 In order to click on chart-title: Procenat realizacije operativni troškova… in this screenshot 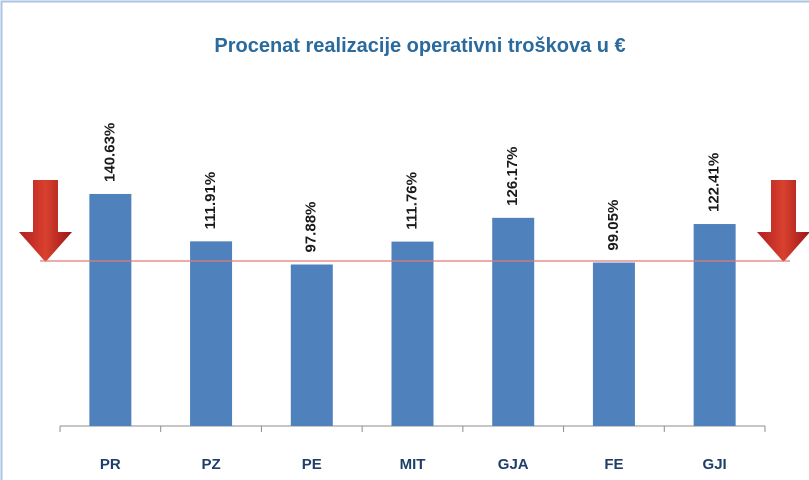, I will do `click(419, 46)`.